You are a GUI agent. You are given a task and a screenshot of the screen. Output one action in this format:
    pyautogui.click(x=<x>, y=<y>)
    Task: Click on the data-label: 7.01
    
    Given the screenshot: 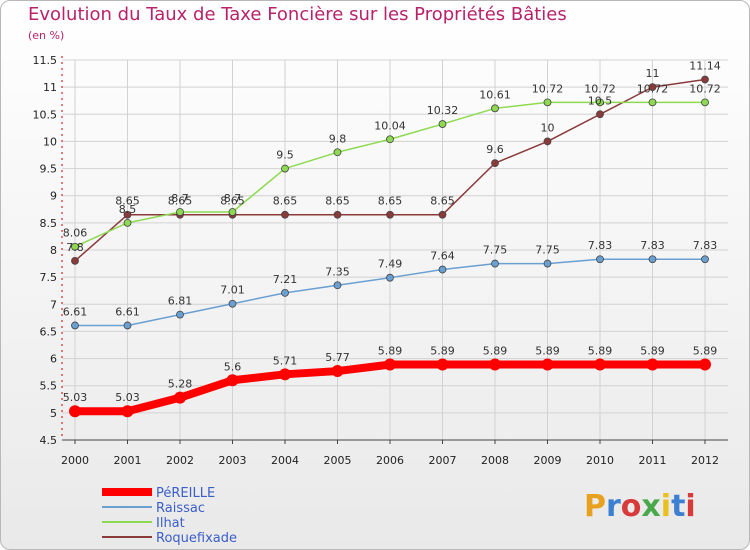 What is the action you would take?
    pyautogui.click(x=232, y=290)
    